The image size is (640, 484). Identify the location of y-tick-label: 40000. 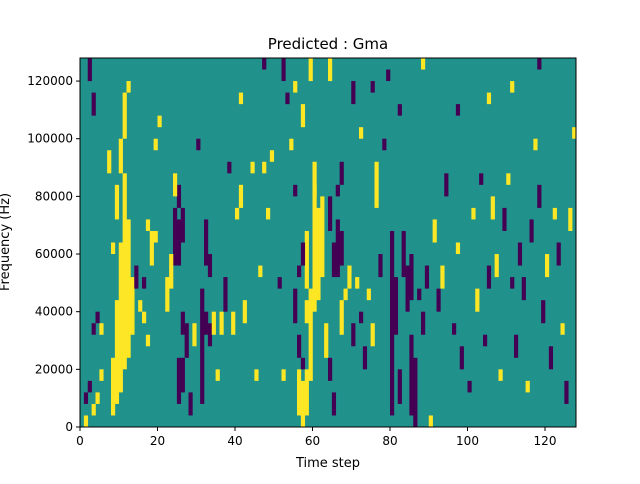
(54, 312).